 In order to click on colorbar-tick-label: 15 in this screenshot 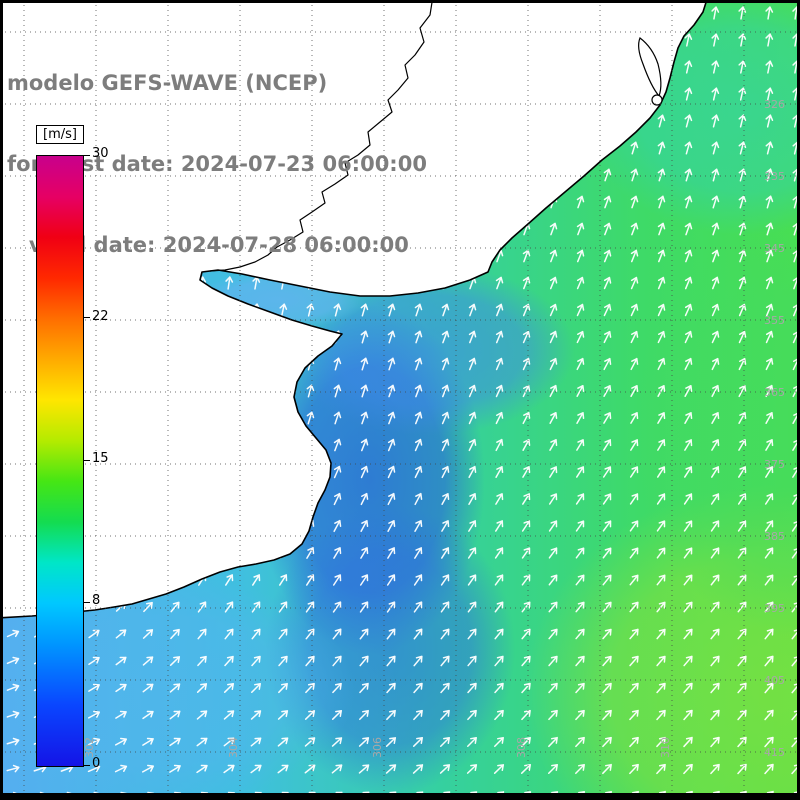, I will do `click(100, 458)`.